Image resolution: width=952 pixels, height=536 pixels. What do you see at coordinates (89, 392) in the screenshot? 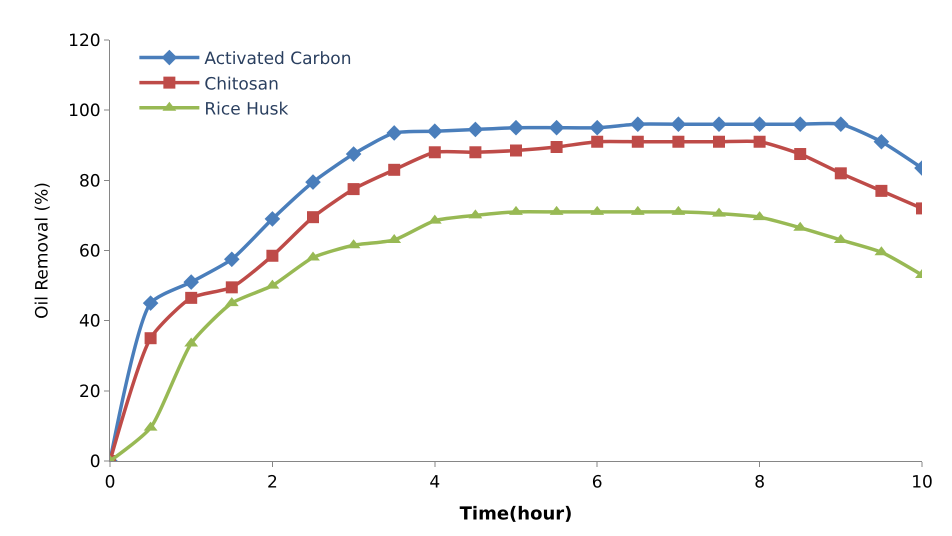
I see `y-tick-label: 20` at bounding box center [89, 392].